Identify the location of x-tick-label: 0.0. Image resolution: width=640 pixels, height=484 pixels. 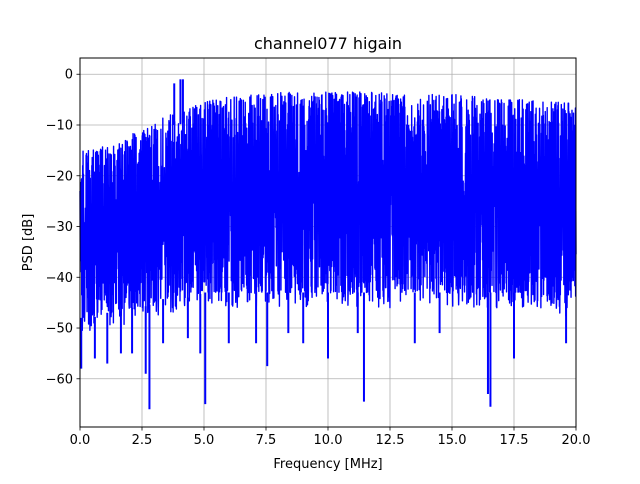
(80, 440).